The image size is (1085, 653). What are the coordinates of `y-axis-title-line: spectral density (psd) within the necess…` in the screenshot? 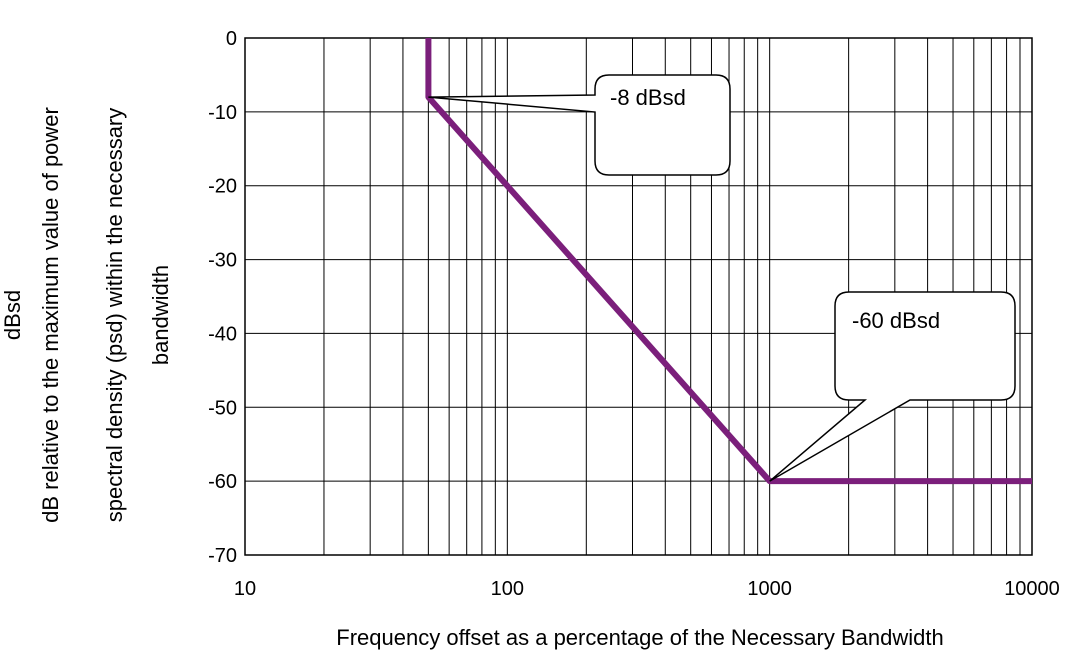 It's located at (114, 315).